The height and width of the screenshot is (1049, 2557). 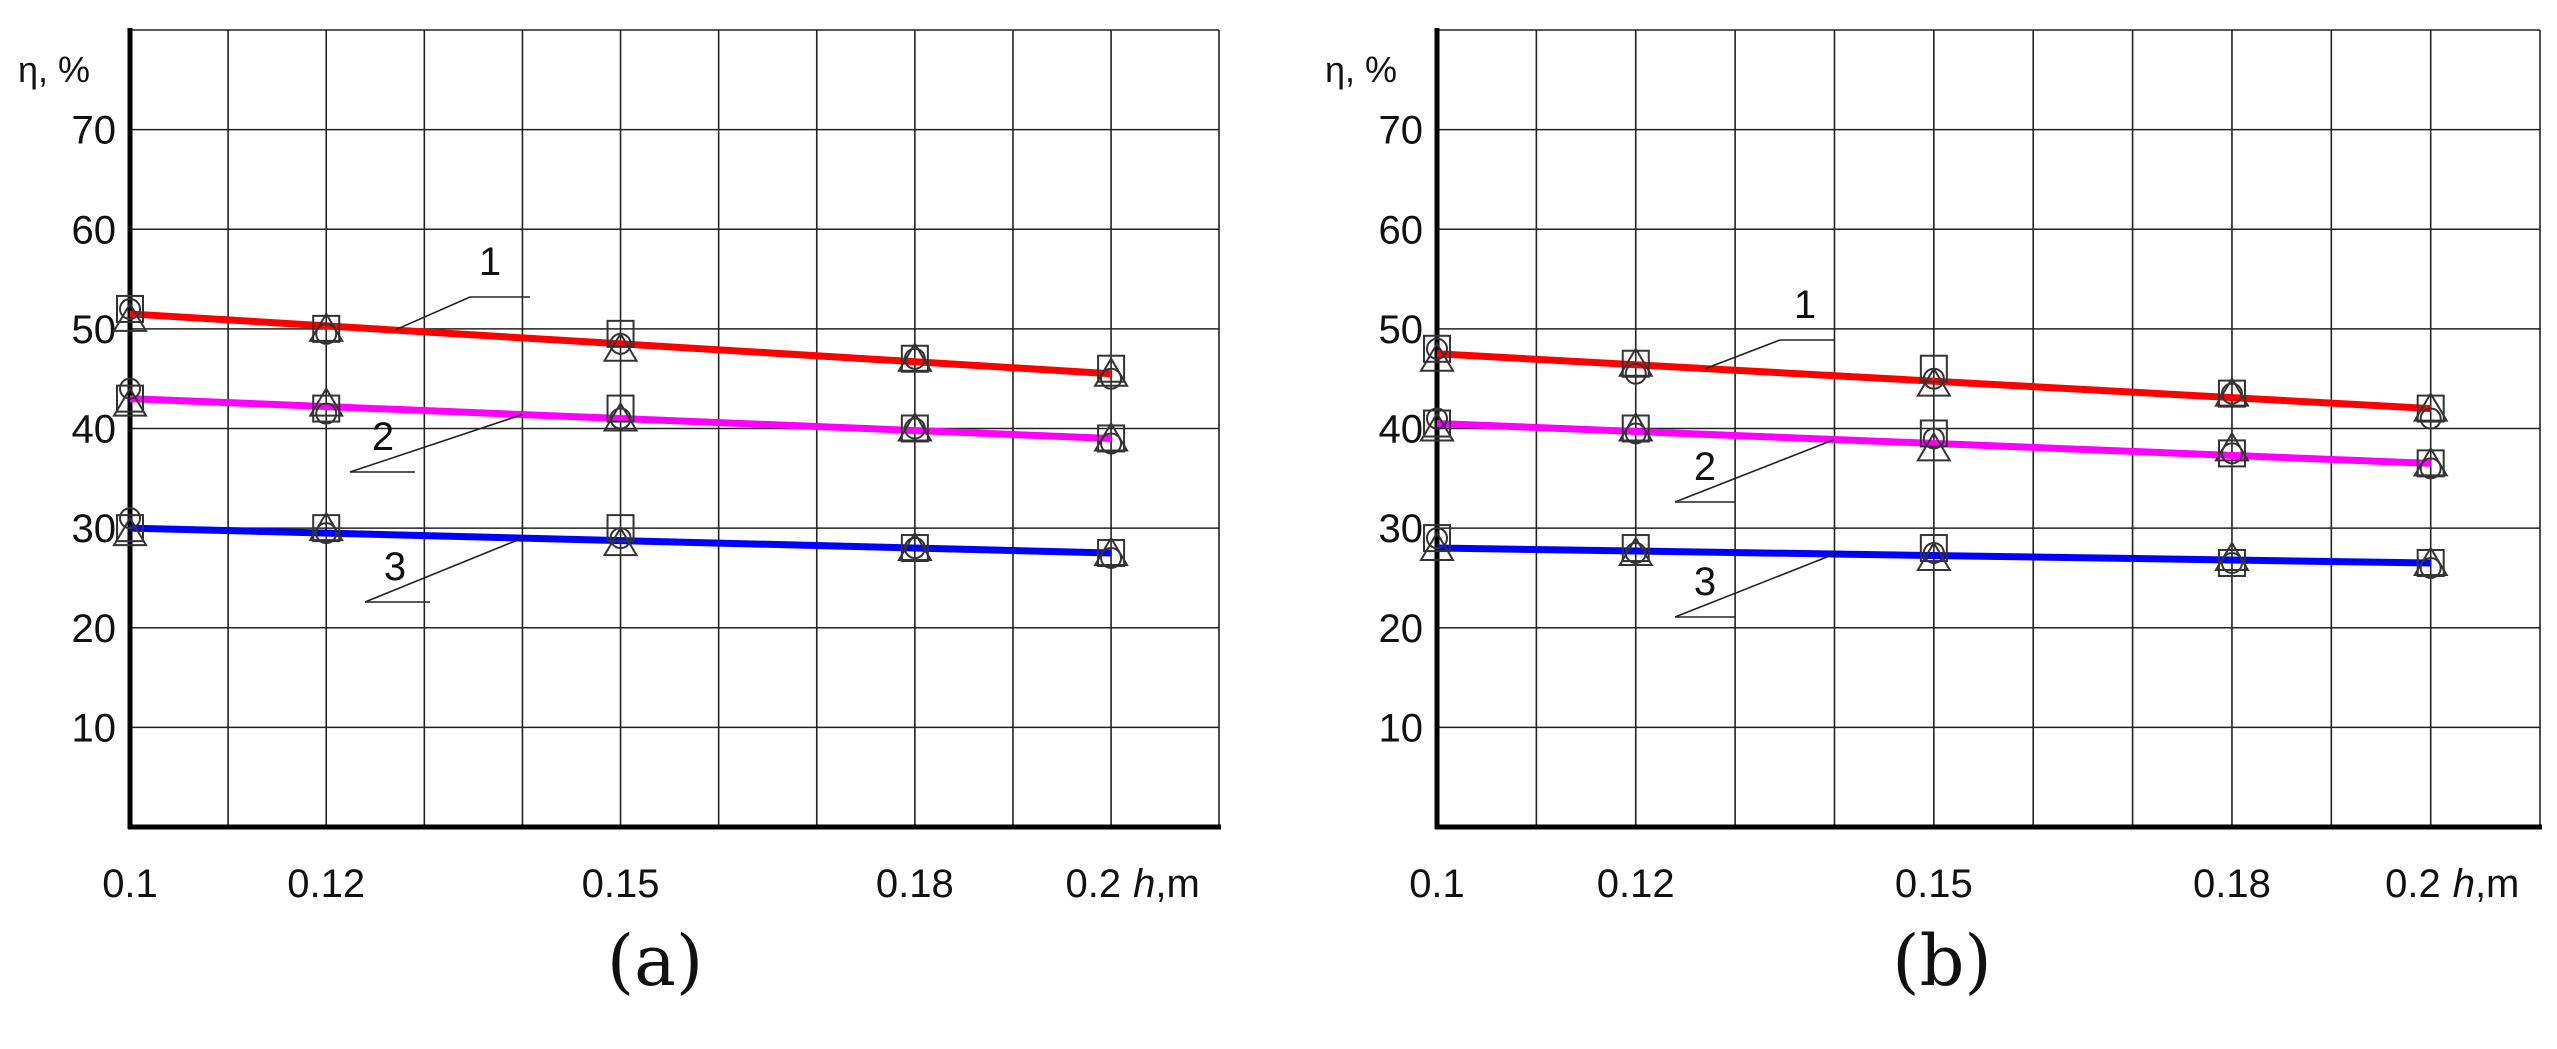 I want to click on y-tick-label: 50, so click(x=1401, y=330).